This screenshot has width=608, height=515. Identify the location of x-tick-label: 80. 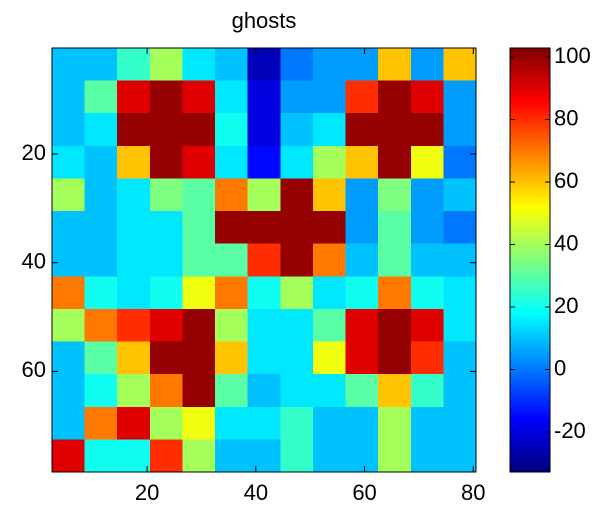
(473, 492).